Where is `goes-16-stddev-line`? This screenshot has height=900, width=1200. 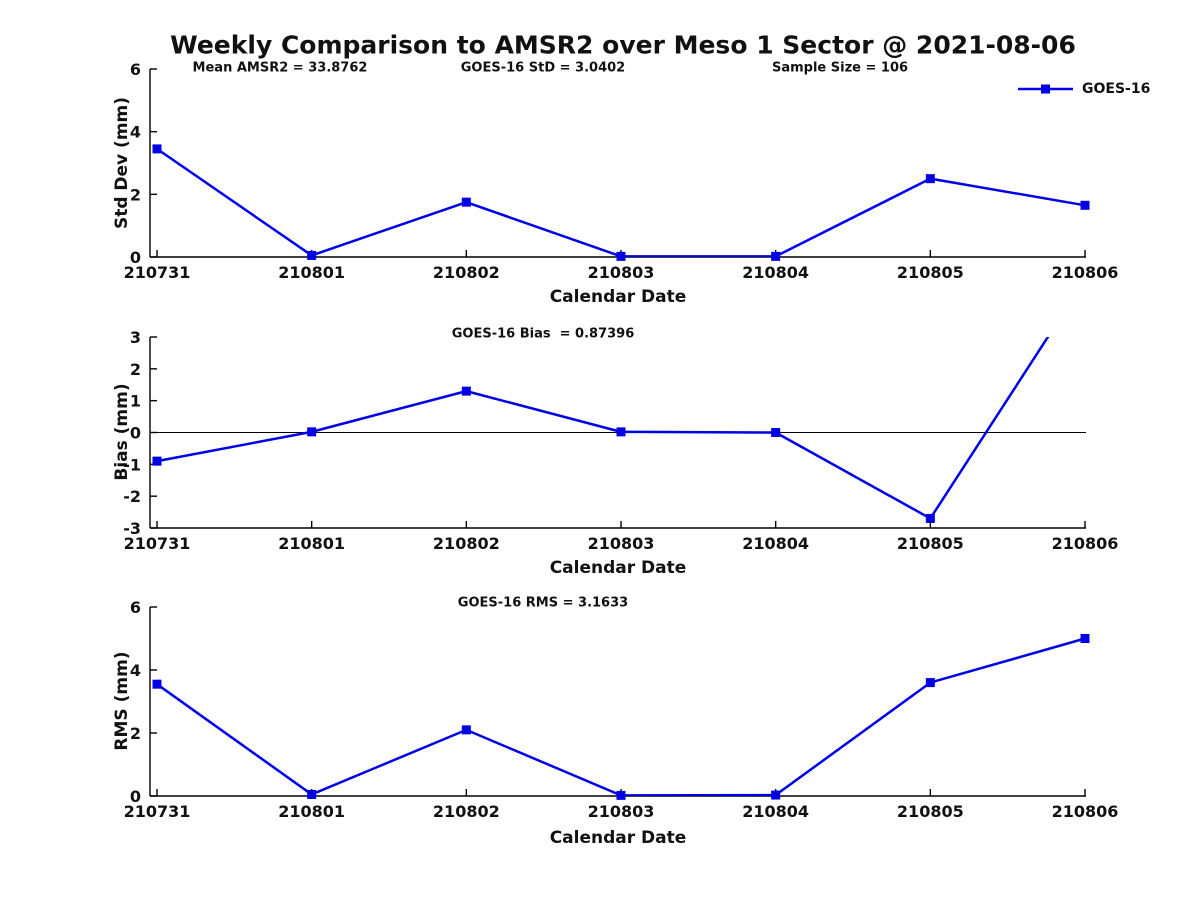 goes-16-stddev-line is located at coordinates (621, 202).